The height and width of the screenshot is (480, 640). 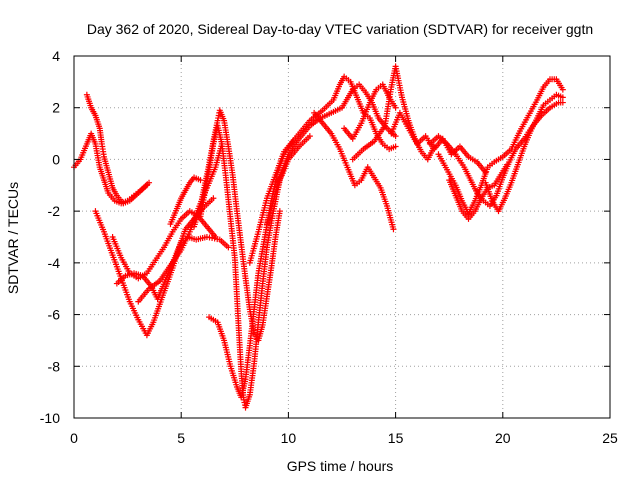 What do you see at coordinates (610, 438) in the screenshot?
I see `x-tick-label: 25` at bounding box center [610, 438].